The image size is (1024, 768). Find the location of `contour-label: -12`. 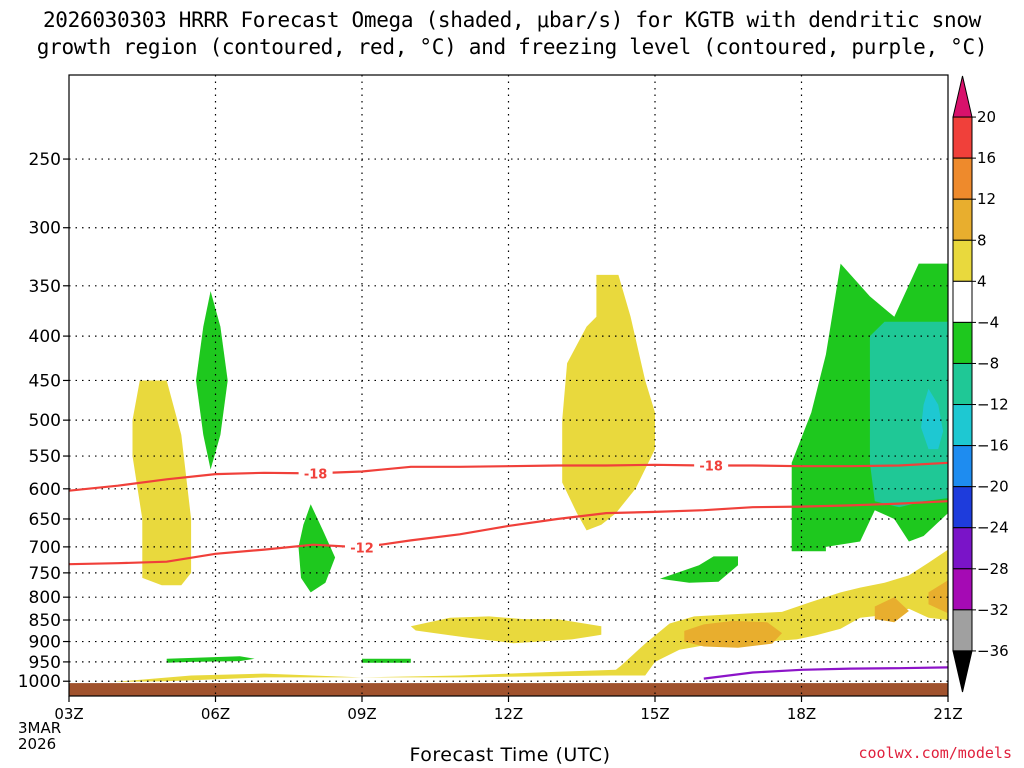

contour-label: -12 is located at coordinates (362, 548).